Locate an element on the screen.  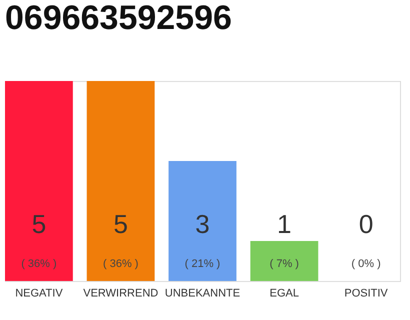
x-tick-label: POSITIV is located at coordinates (366, 294).